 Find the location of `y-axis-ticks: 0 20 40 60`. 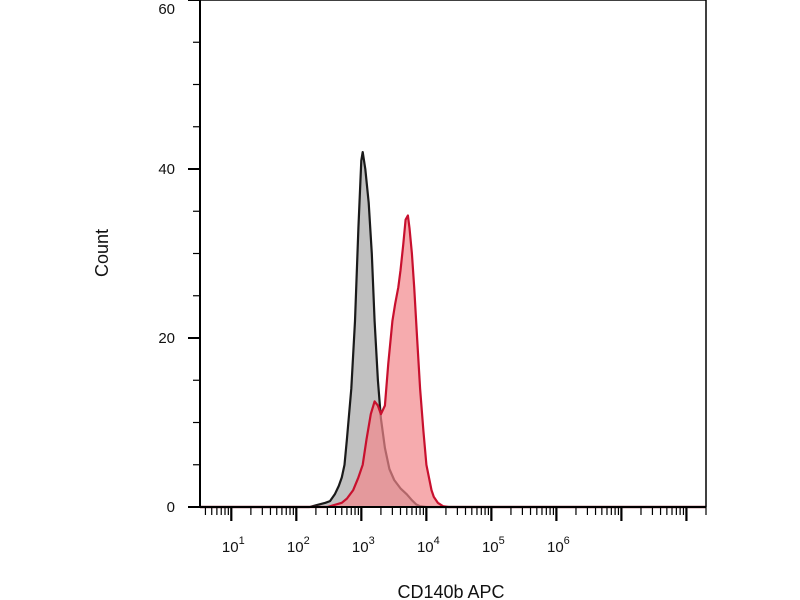

y-axis-ticks: 0 20 40 60 is located at coordinates (179, 258).